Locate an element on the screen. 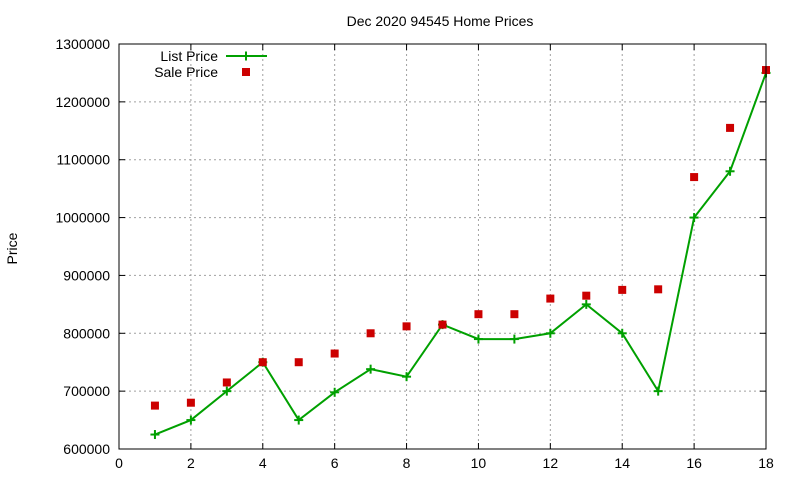  x-tick-label: 10 is located at coordinates (479, 463).